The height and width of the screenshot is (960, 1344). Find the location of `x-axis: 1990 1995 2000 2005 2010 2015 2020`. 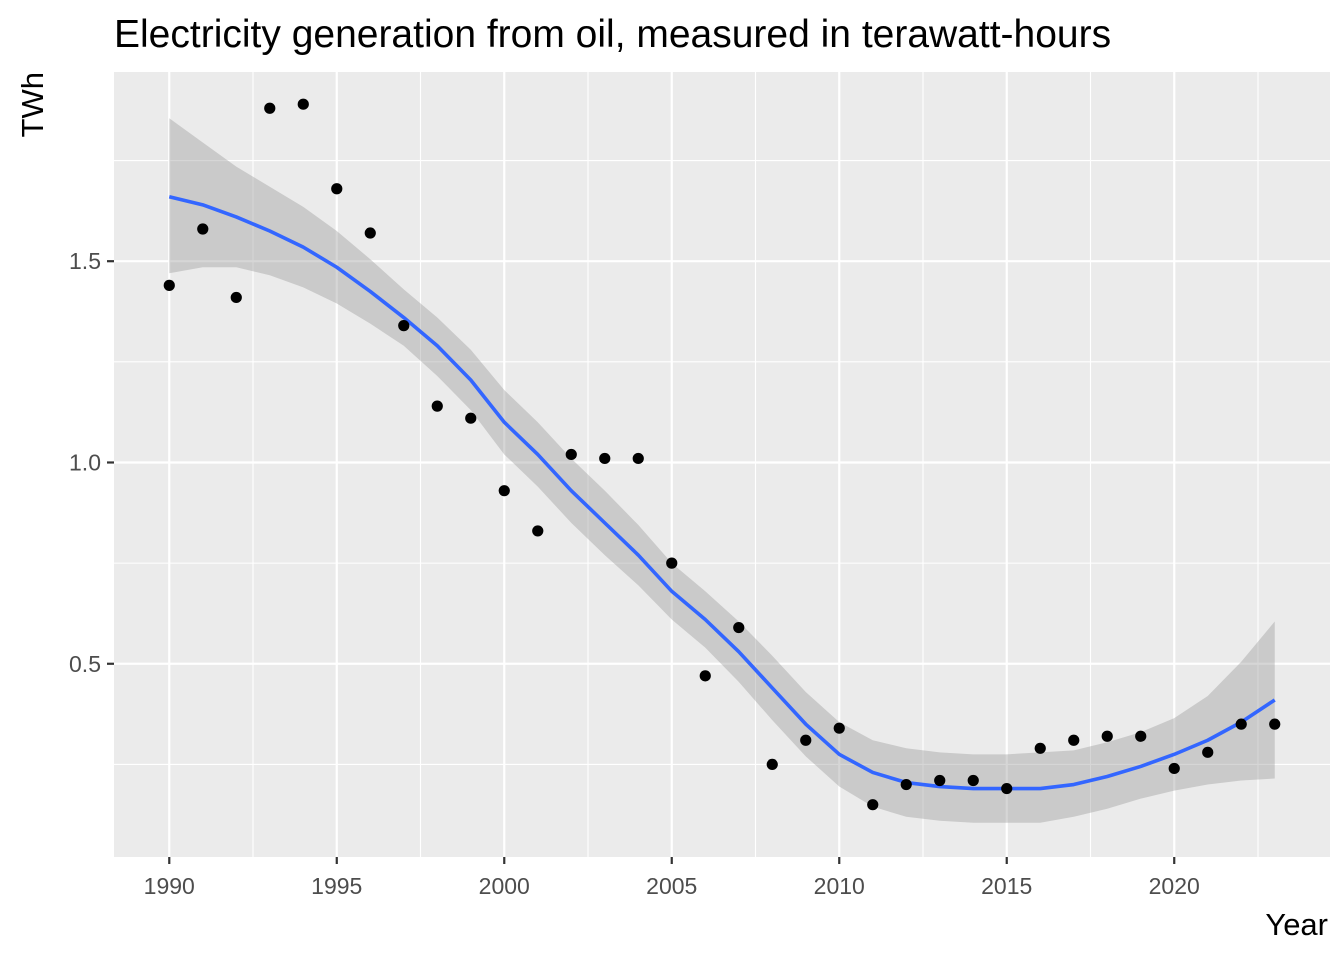

x-axis: 1990 1995 2000 2005 2010 2015 2020 is located at coordinates (672, 878).